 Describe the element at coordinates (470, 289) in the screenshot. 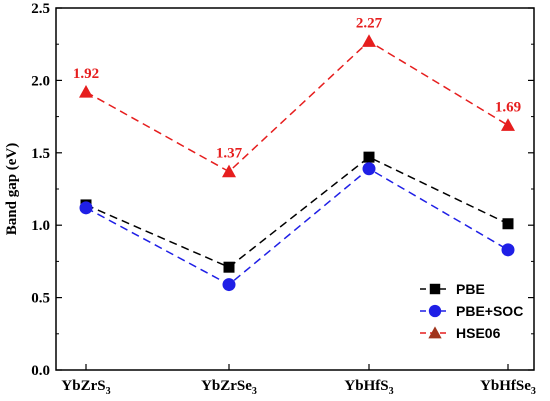

I see `legend-label: PBE` at that location.